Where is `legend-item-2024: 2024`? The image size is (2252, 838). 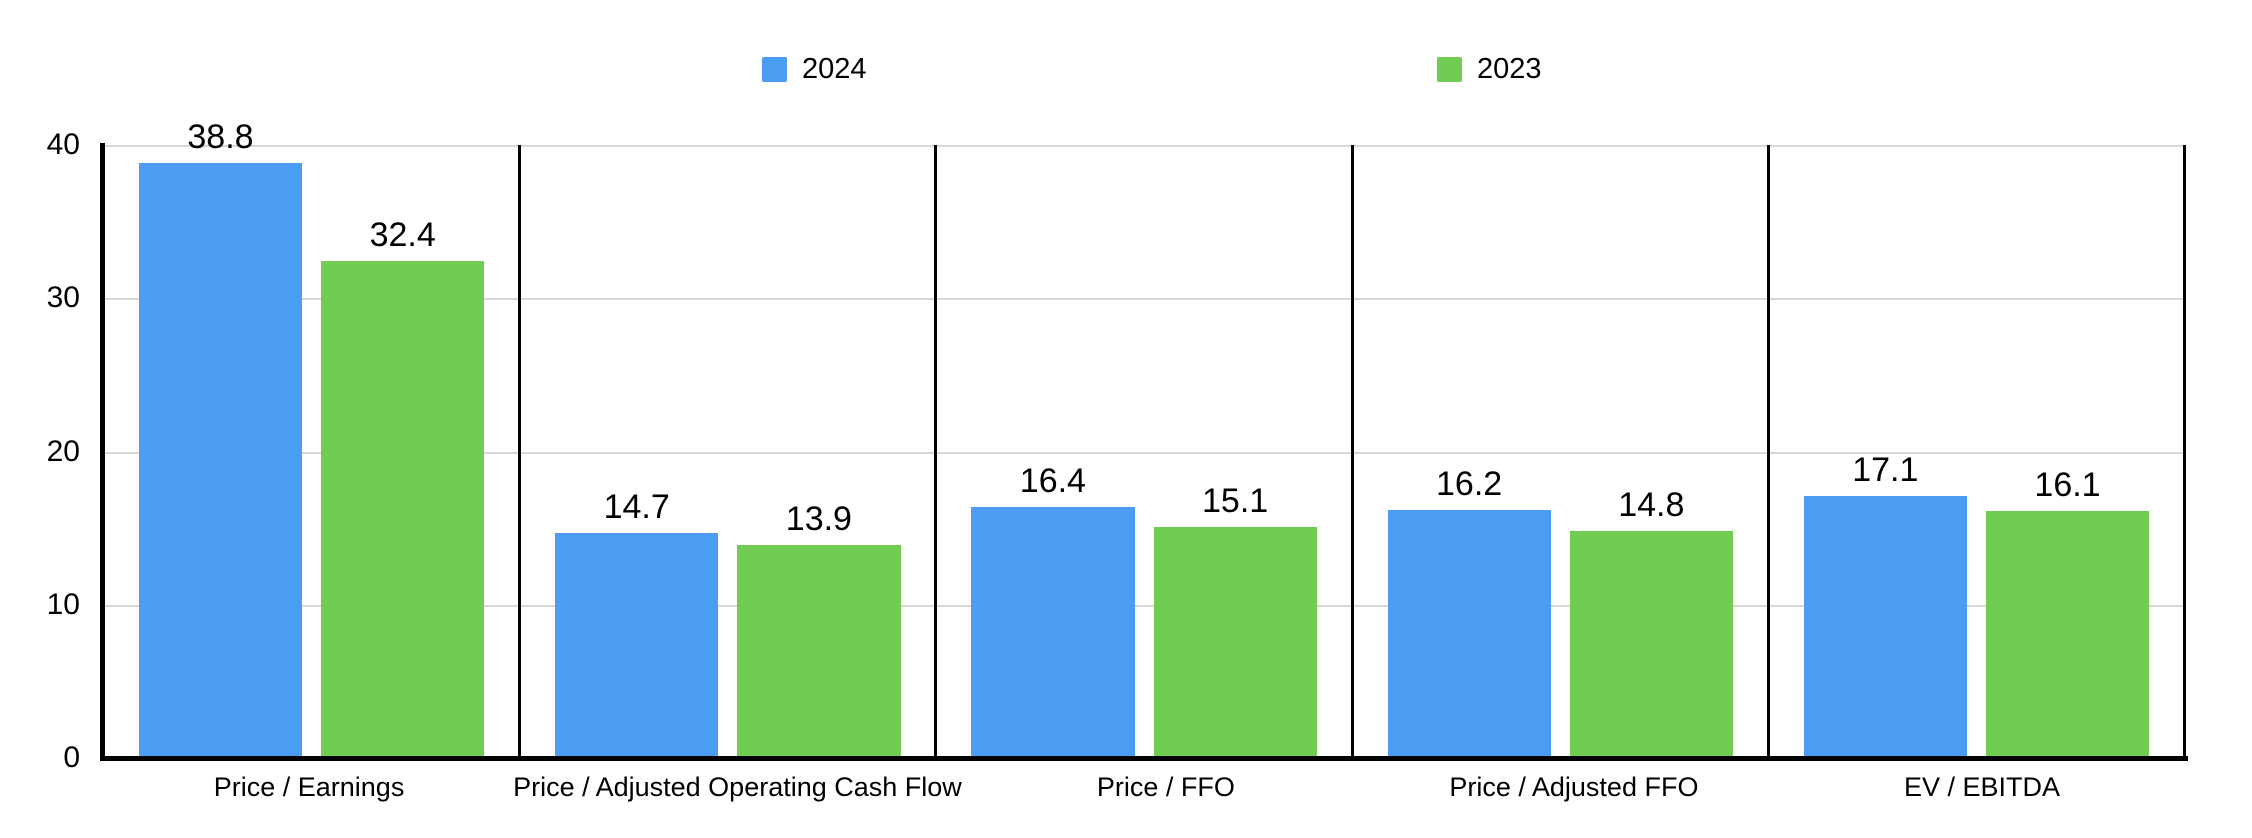
legend-item-2024: 2024 is located at coordinates (814, 69).